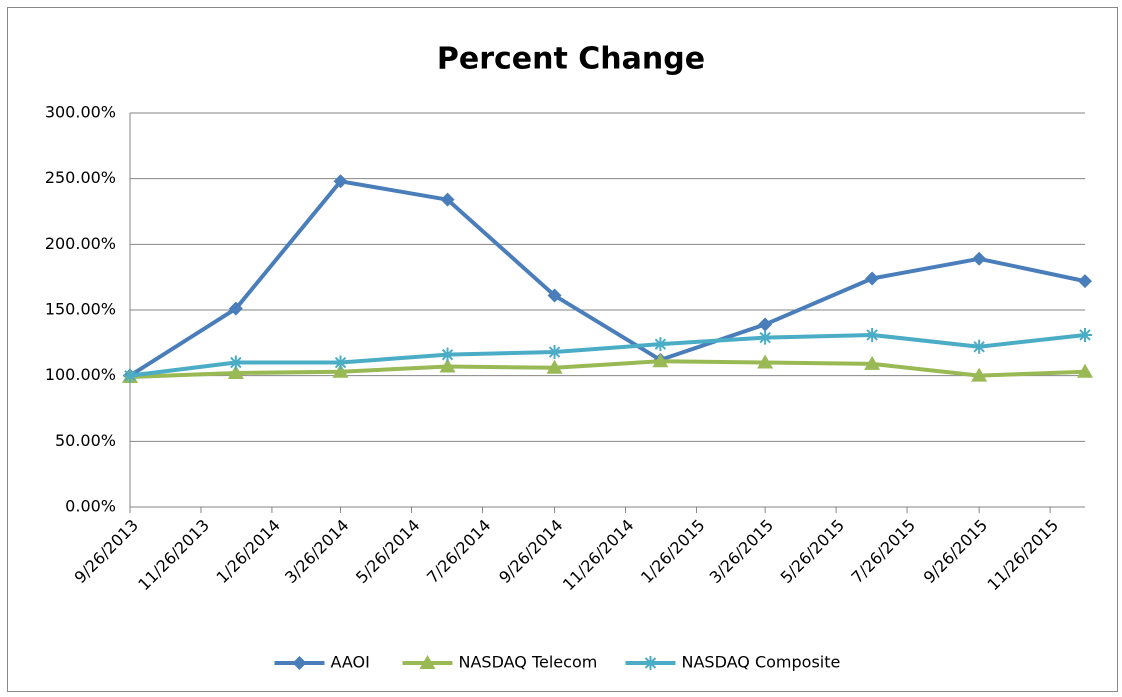  What do you see at coordinates (350, 662) in the screenshot?
I see `legend-label: AAOI` at bounding box center [350, 662].